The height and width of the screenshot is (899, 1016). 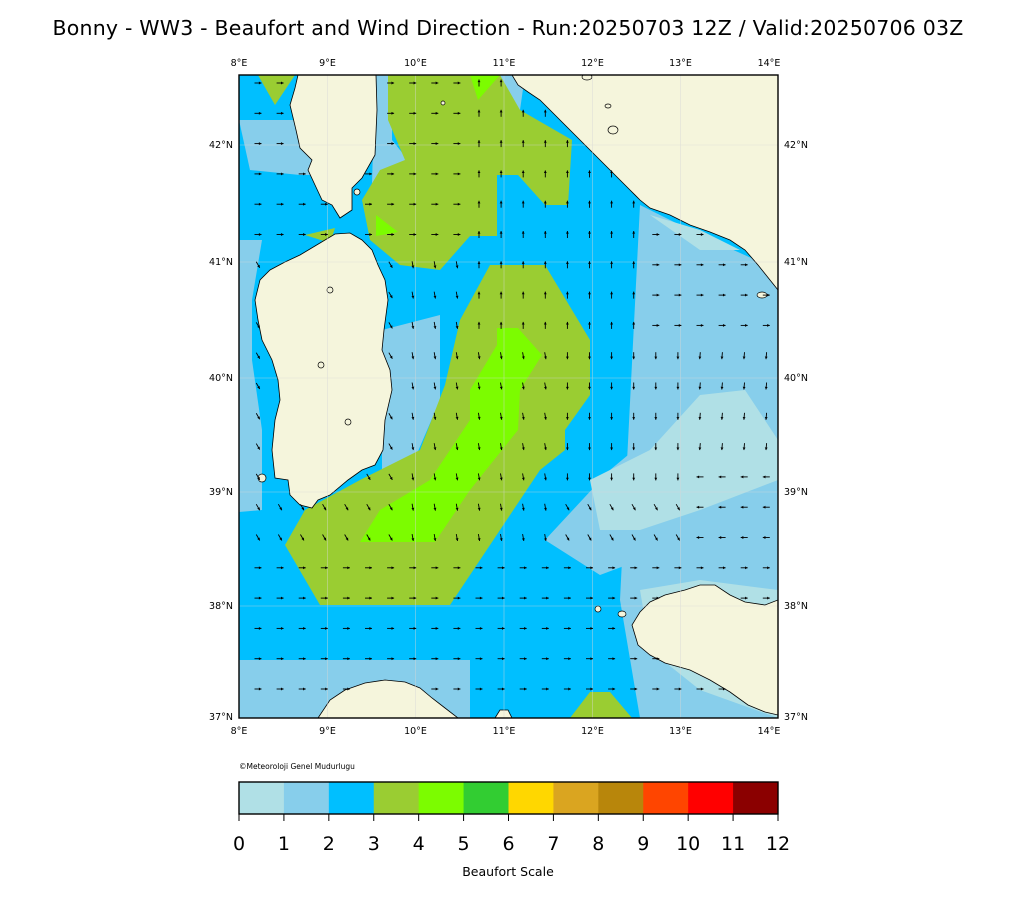 I want to click on lat-label: 40°N, so click(x=796, y=378).